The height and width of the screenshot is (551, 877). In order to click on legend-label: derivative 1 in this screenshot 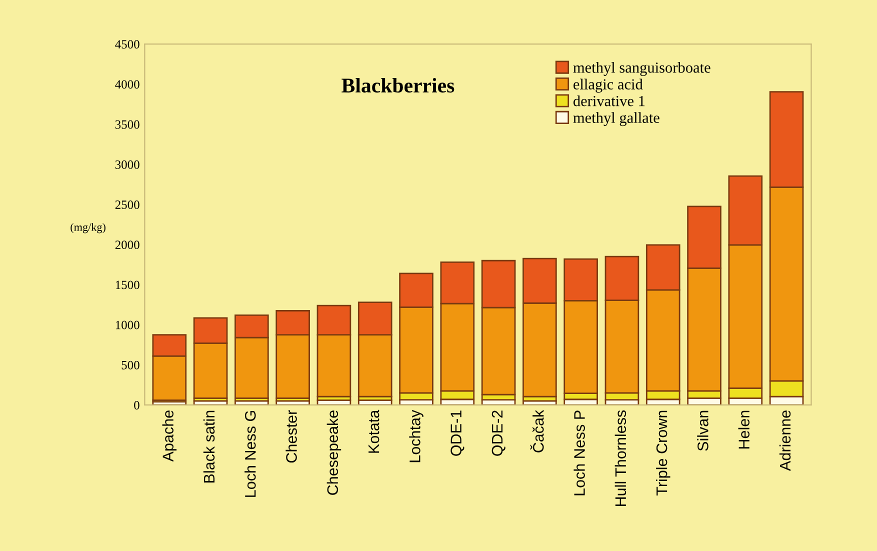, I will do `click(609, 100)`.